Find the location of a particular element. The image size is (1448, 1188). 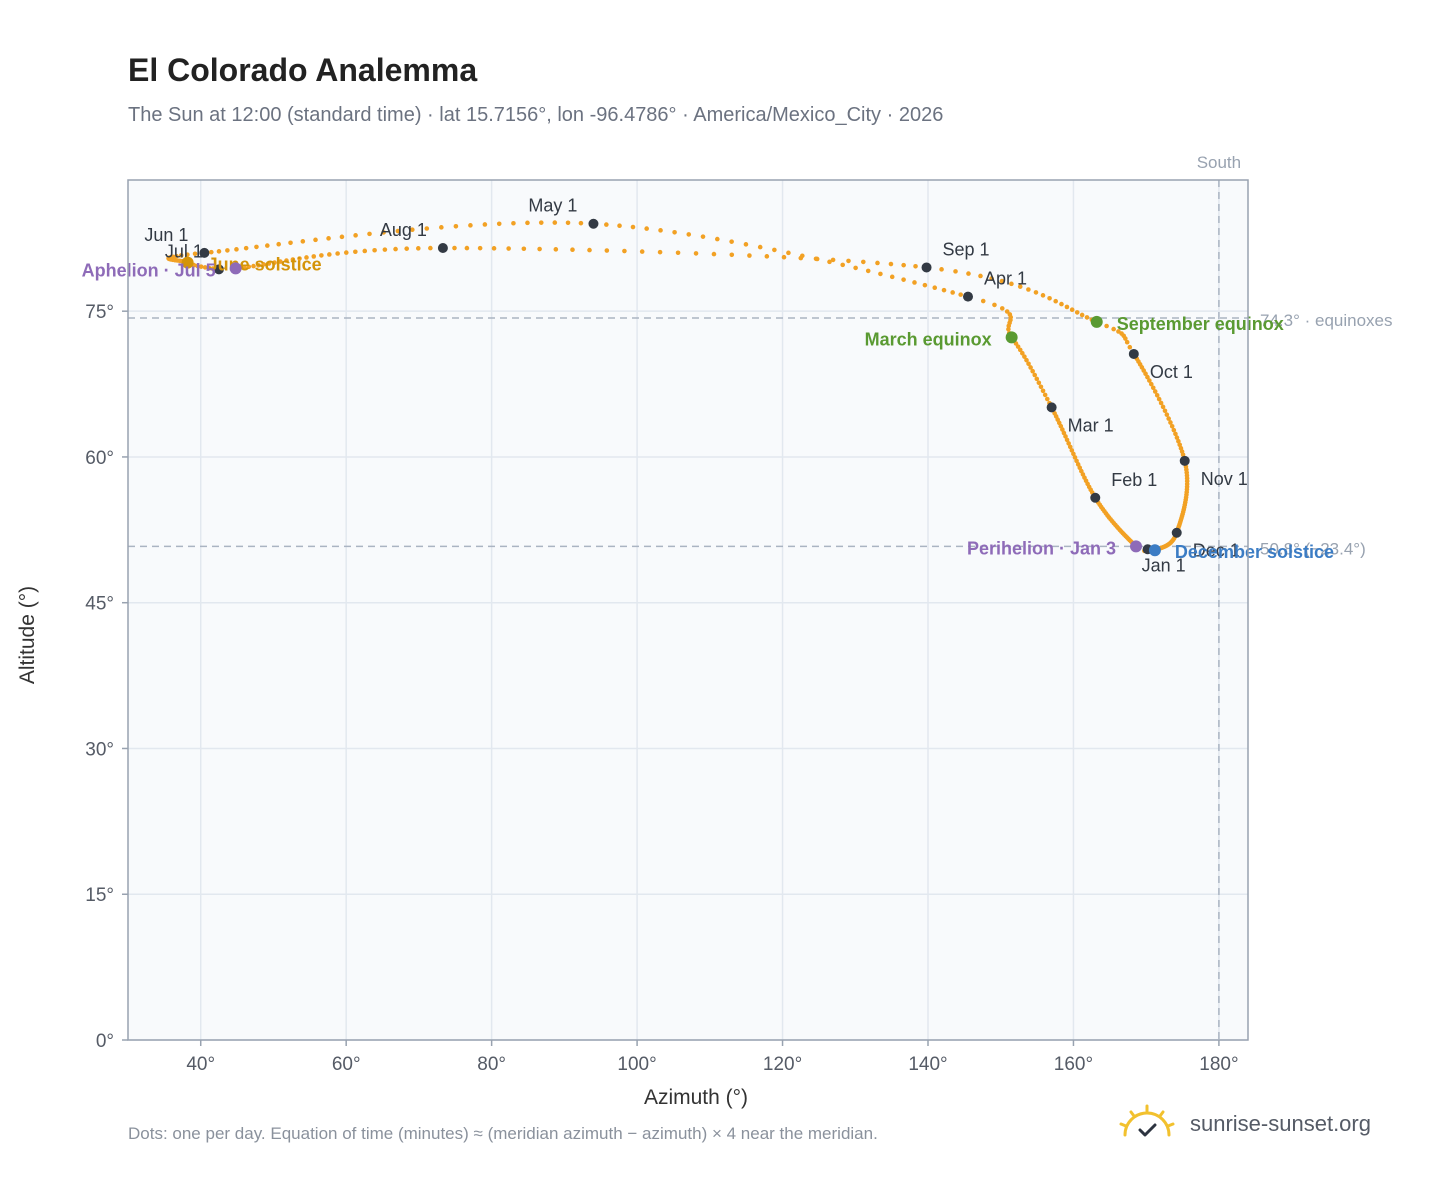

x-tick-label: 120° is located at coordinates (782, 1064).